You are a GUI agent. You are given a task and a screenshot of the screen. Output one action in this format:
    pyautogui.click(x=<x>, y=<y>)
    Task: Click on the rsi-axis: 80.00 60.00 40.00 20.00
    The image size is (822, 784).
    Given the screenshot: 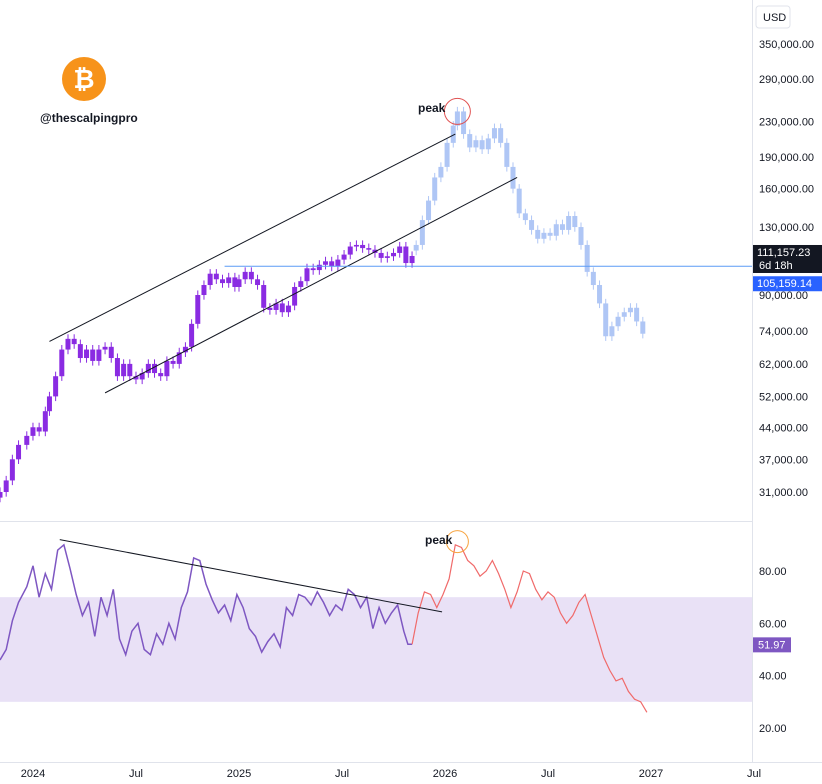 What is the action you would take?
    pyautogui.click(x=773, y=650)
    